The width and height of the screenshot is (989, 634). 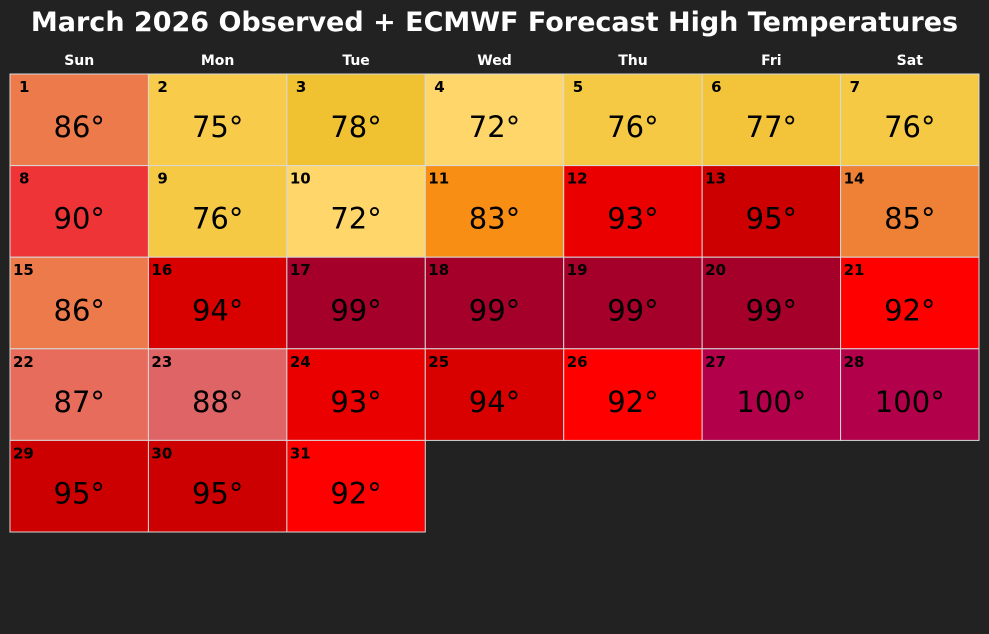 I want to click on day-number: 28, so click(x=854, y=362).